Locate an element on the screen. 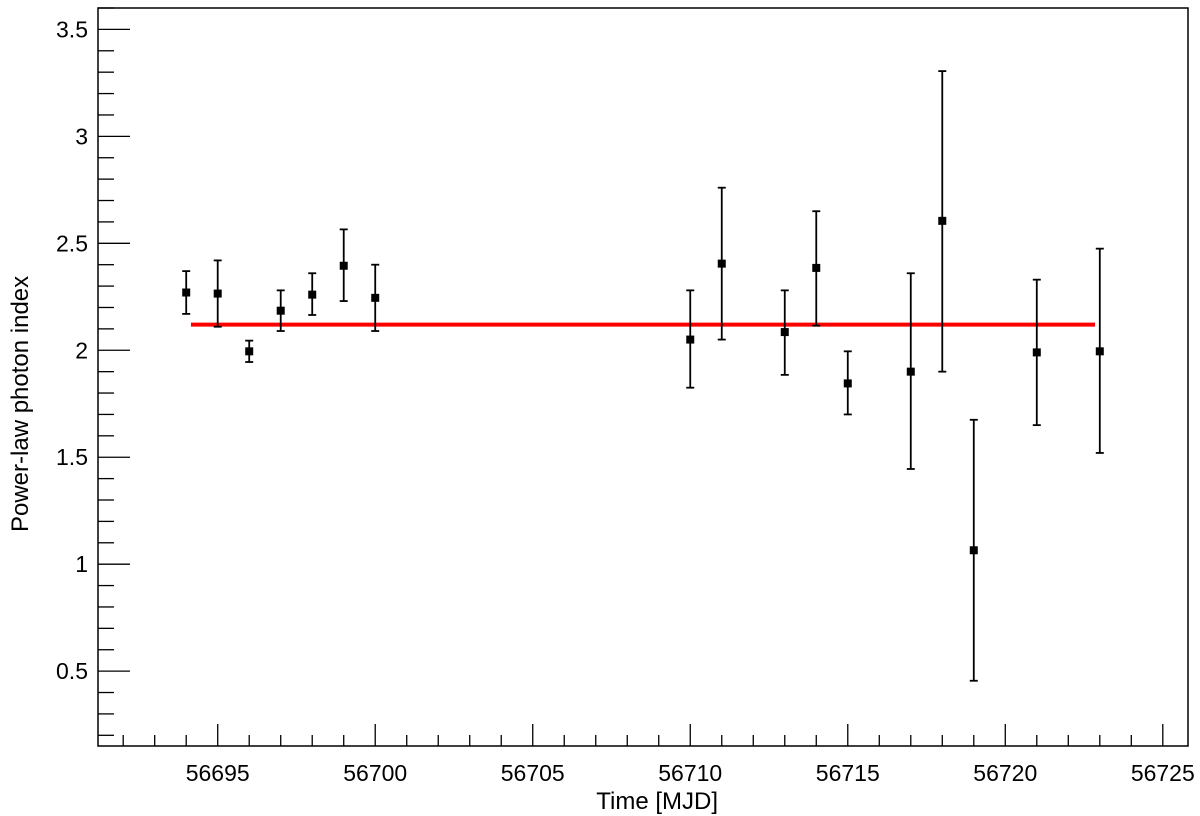  y-axis-tick-labels: 0.5 1 1.5 2 2.5 3 3.5 is located at coordinates (72, 350).